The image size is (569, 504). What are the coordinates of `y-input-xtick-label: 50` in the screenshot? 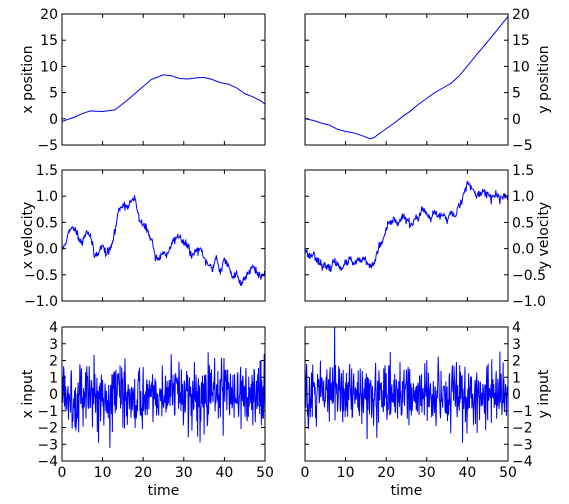 It's located at (508, 473).